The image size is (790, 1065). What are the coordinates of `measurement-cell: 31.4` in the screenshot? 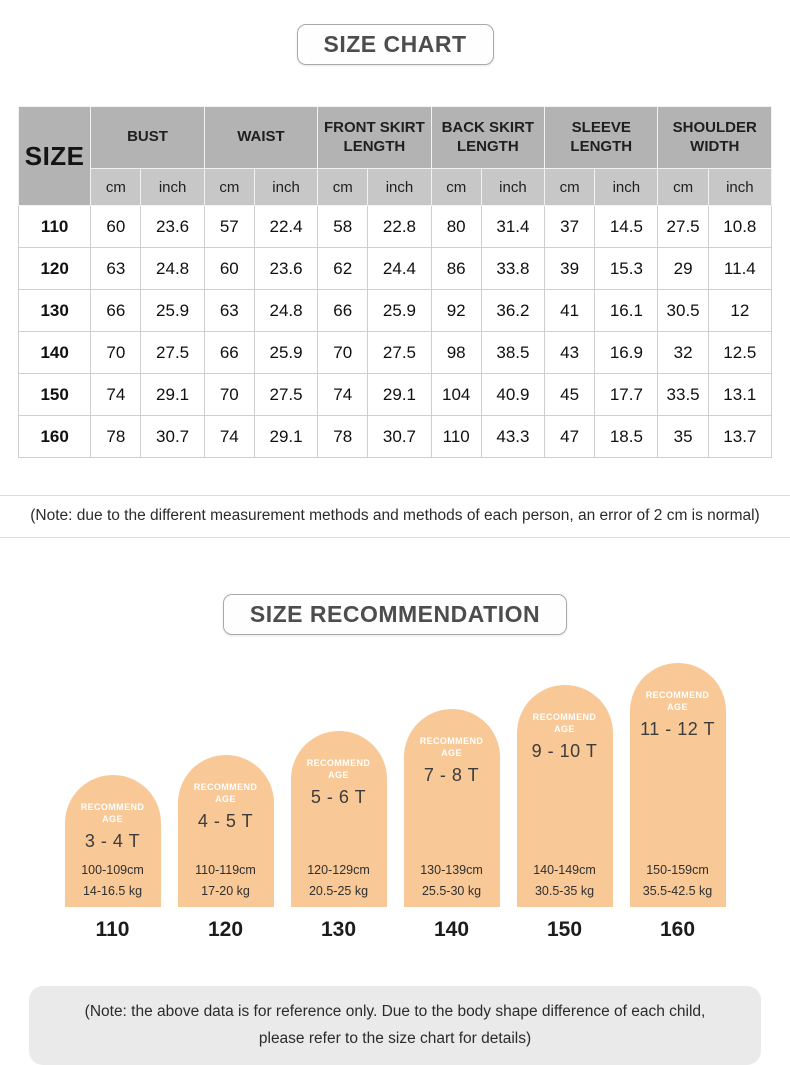 It's located at (513, 226).